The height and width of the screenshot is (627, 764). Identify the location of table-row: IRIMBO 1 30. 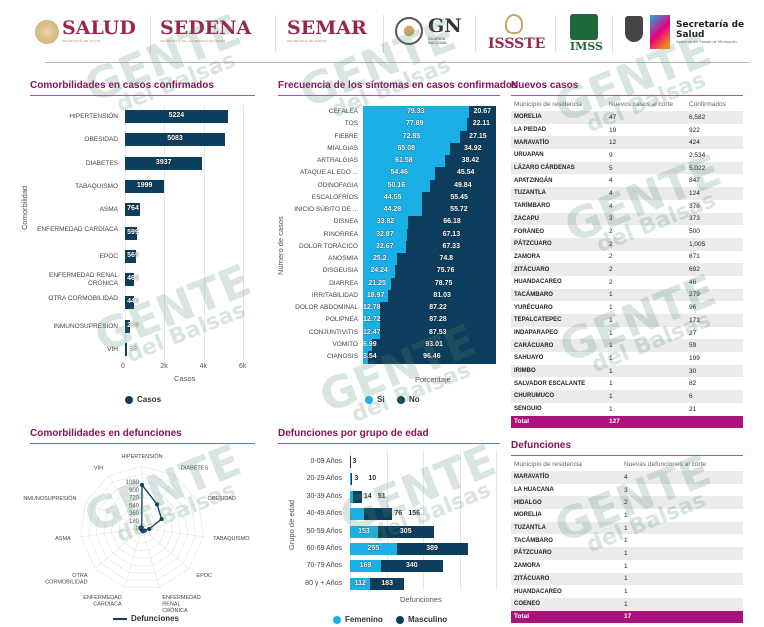
(627, 371).